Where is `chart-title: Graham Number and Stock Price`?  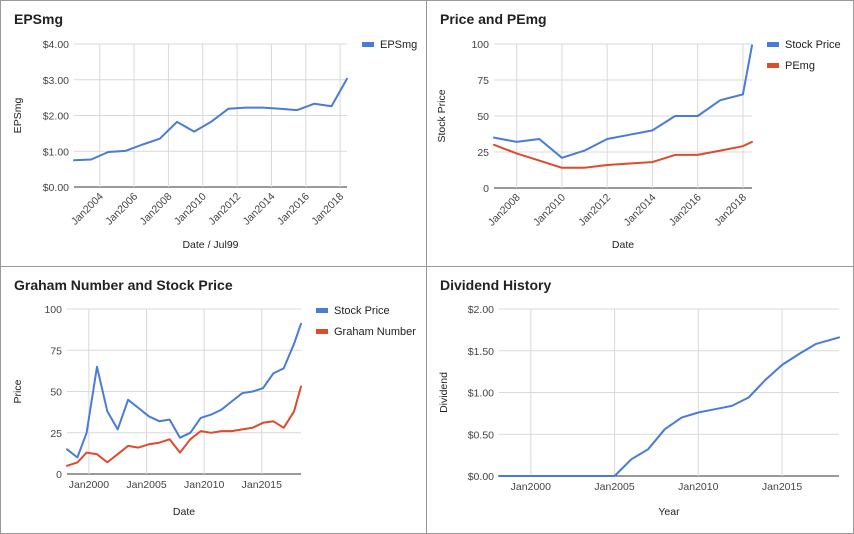 chart-title: Graham Number and Stock Price is located at coordinates (123, 285).